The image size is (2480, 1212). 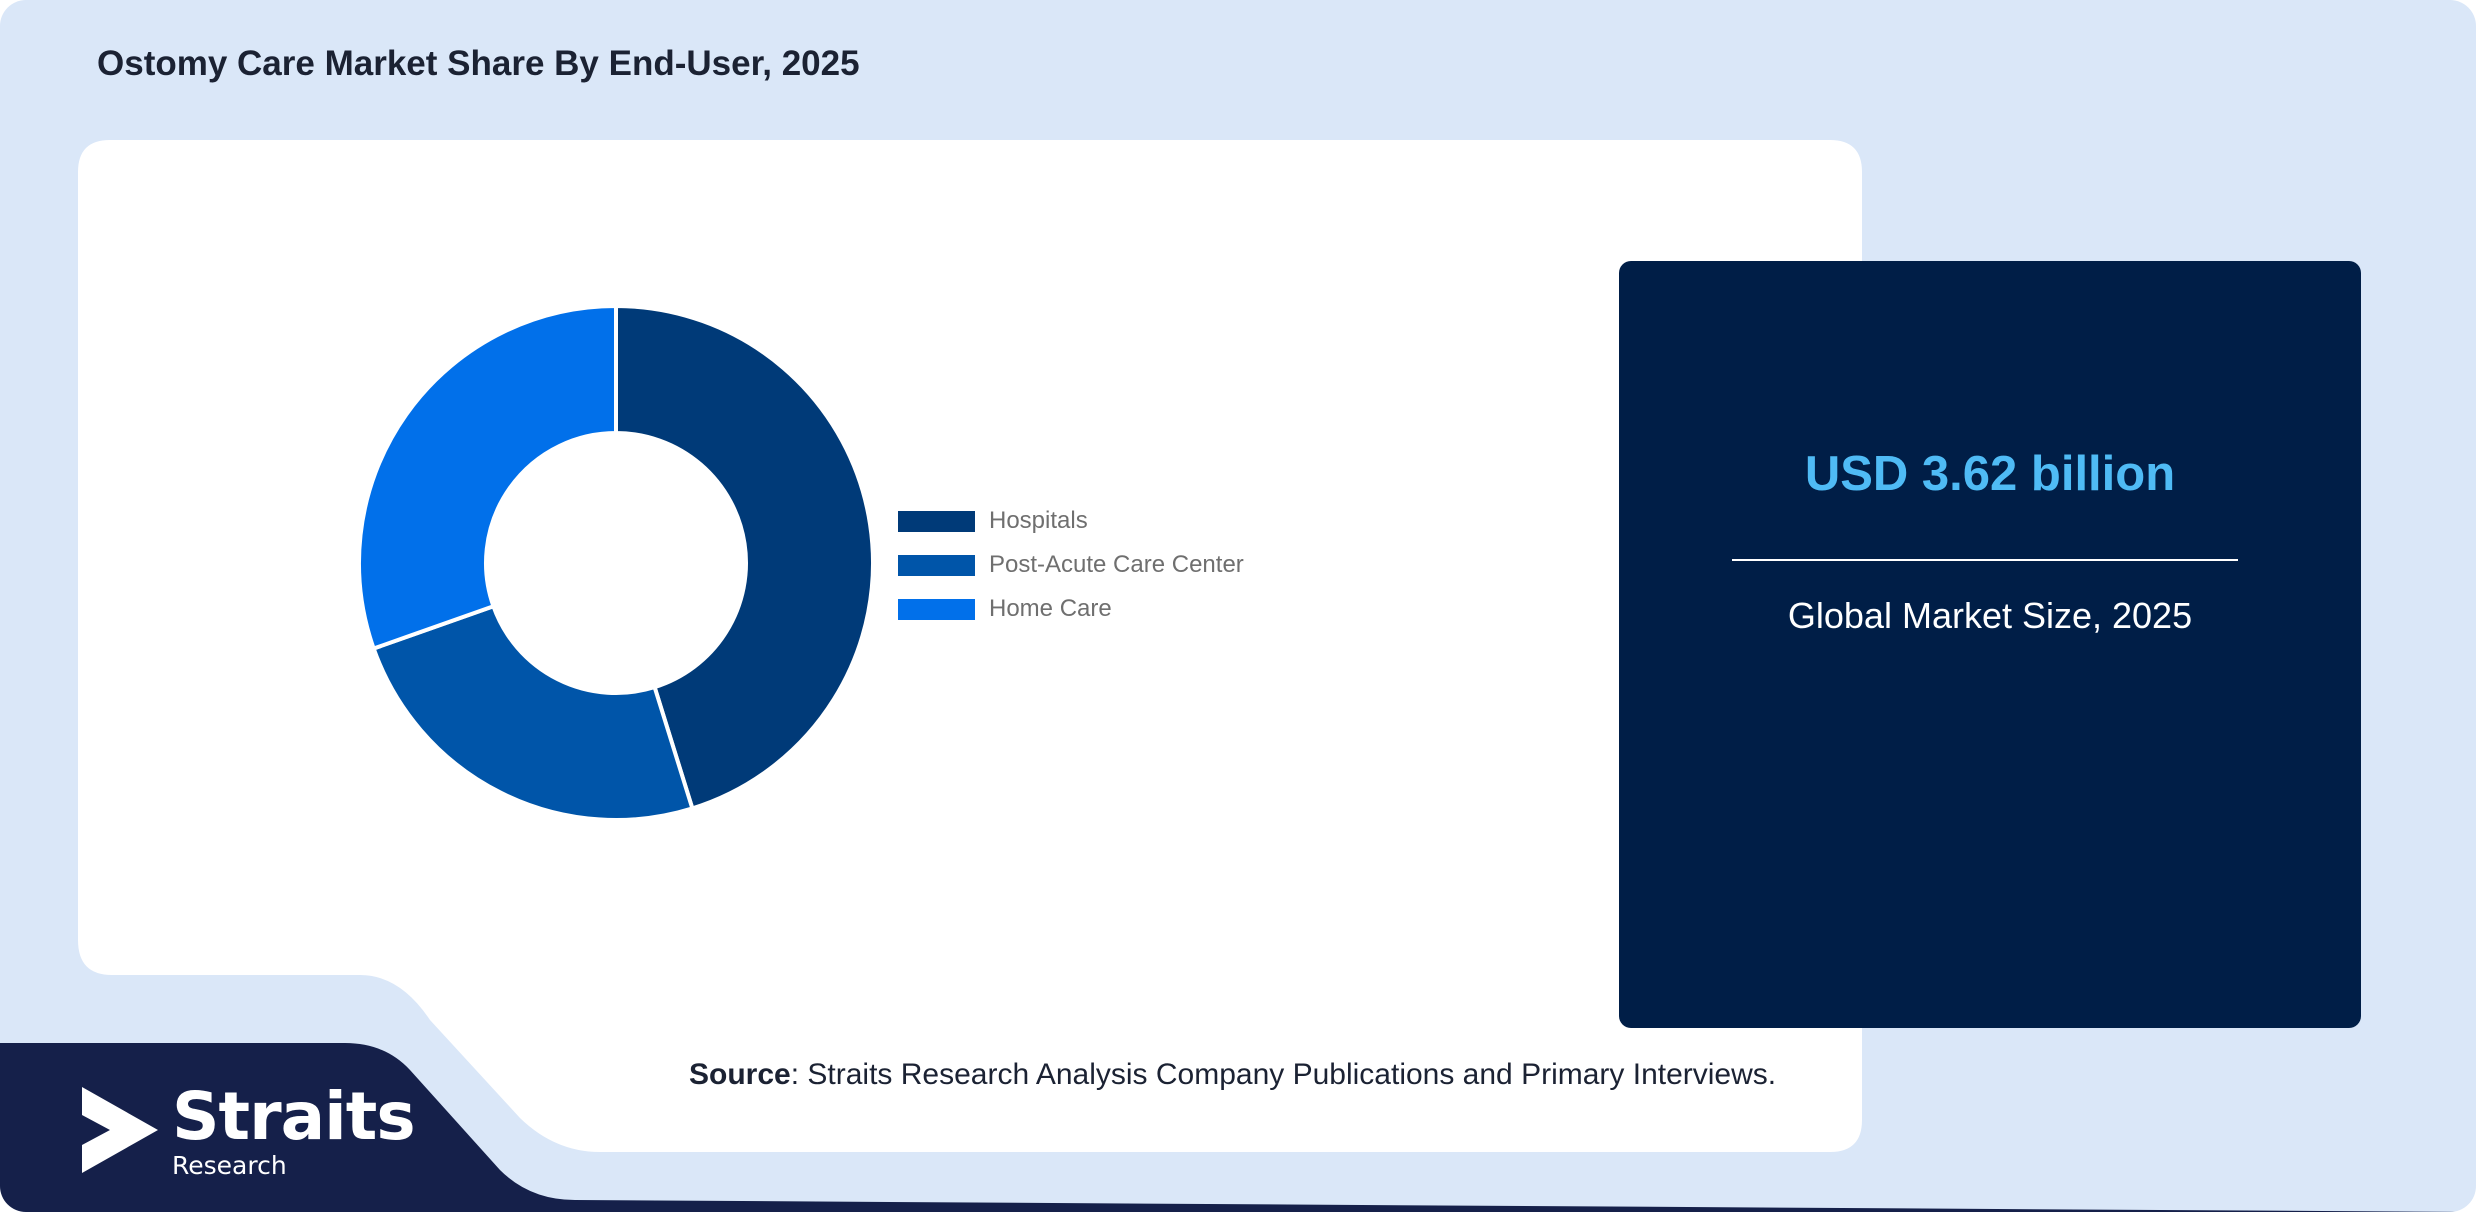 I want to click on market-size-divider, so click(x=1985, y=560).